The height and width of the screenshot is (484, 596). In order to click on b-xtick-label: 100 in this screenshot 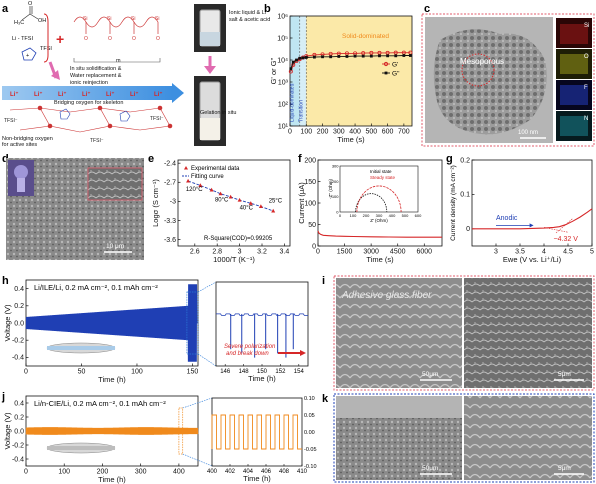, I will do `click(306, 132)`.